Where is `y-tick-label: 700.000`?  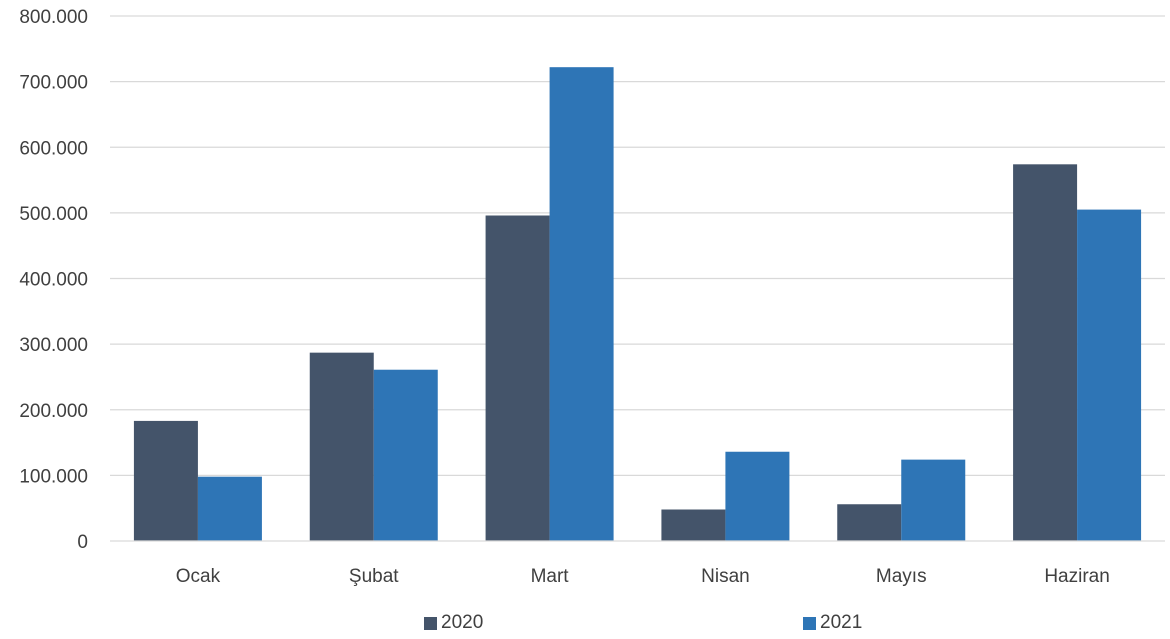 y-tick-label: 700.000 is located at coordinates (53, 83).